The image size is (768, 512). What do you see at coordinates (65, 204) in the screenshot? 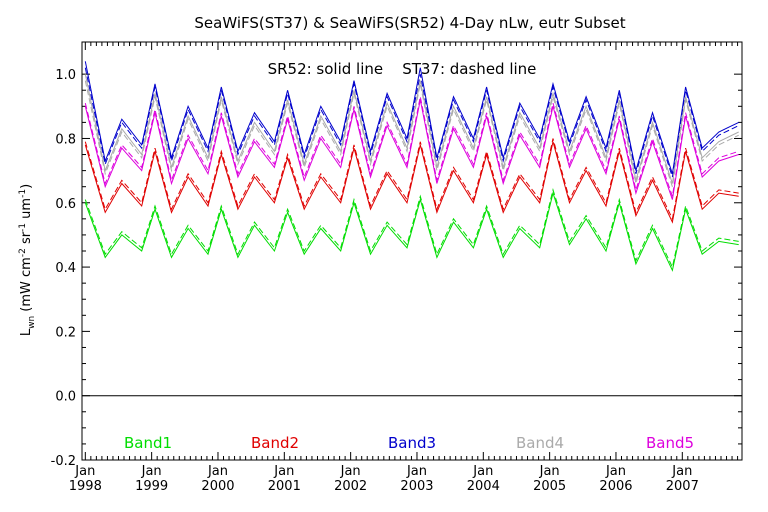
I see `y-tick-label: 0.6` at bounding box center [65, 204].